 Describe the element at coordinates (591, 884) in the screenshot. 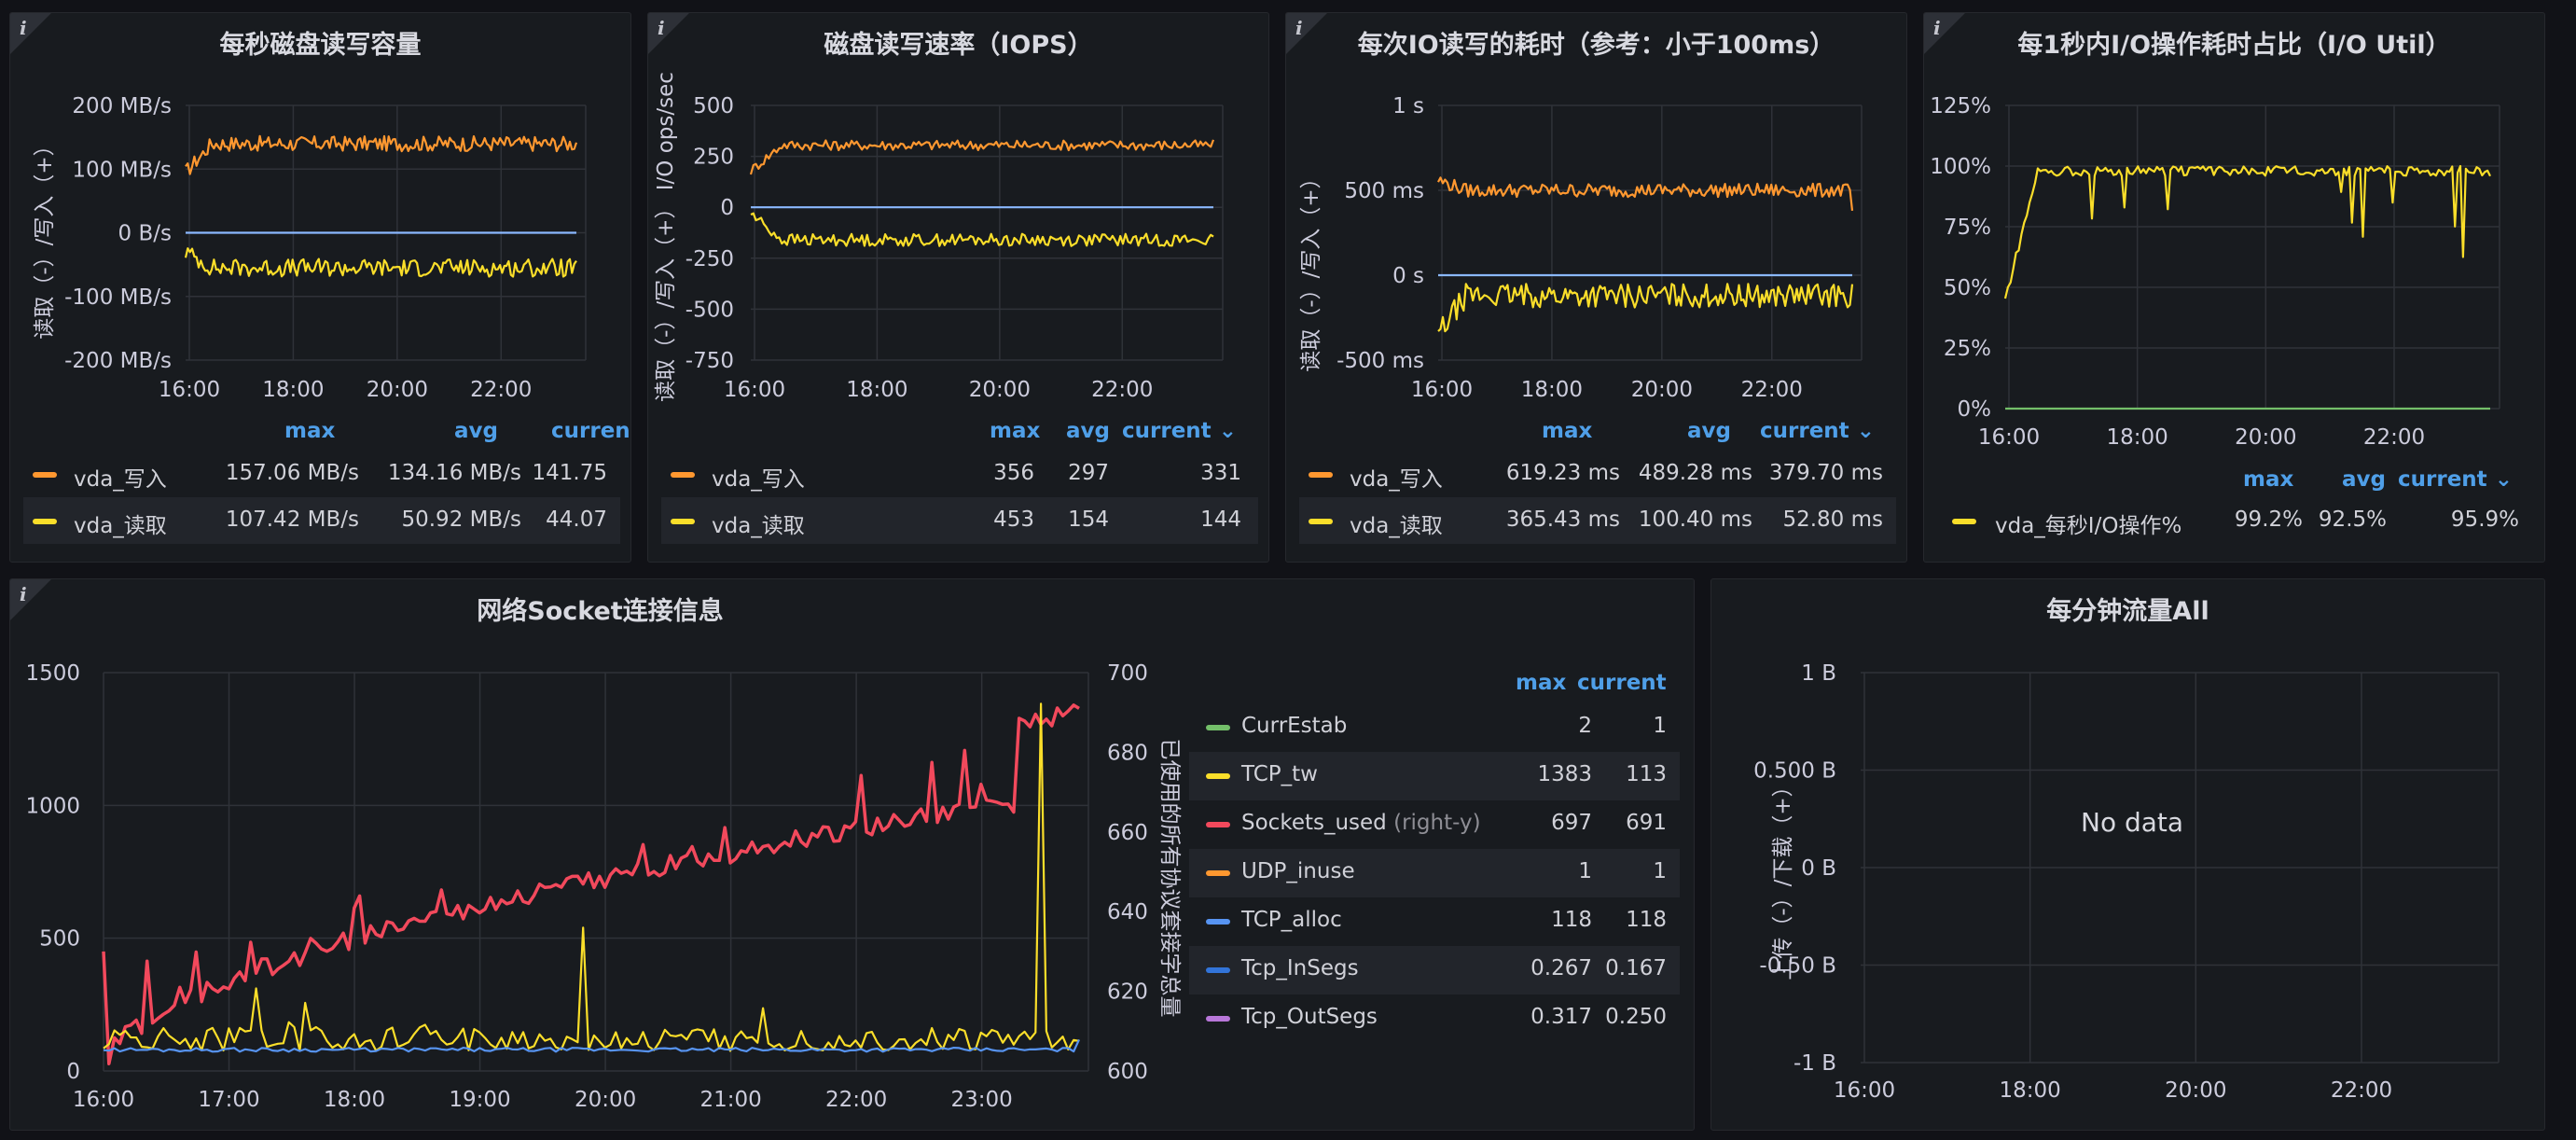

I see `series-line-sockets-used` at that location.